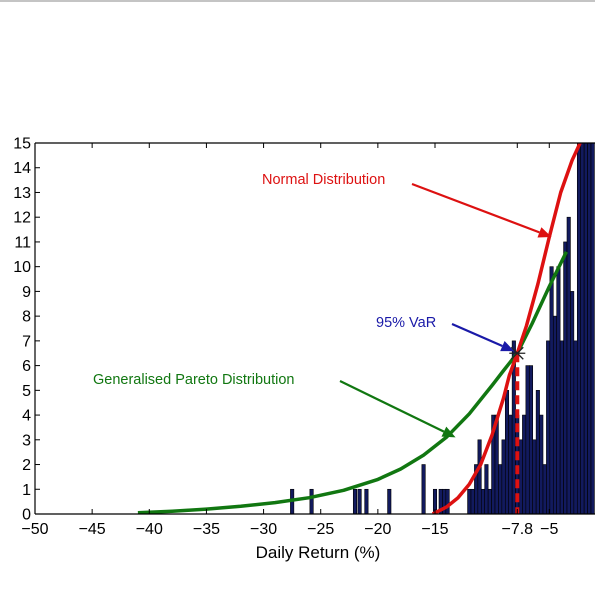 Image resolution: width=595 pixels, height=595 pixels. Describe the element at coordinates (320, 529) in the screenshot. I see `x-tick-label: −25` at that location.